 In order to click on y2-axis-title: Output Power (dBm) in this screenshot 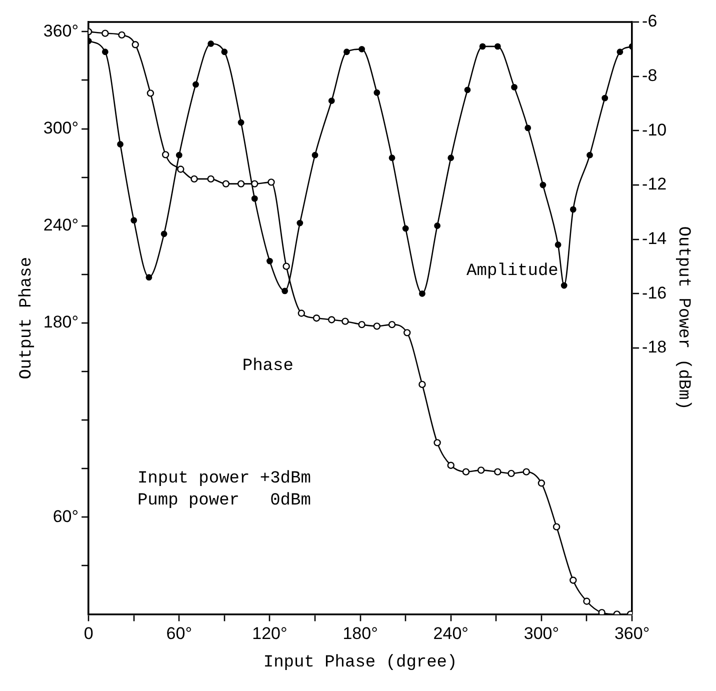, I will do `click(682, 318)`.